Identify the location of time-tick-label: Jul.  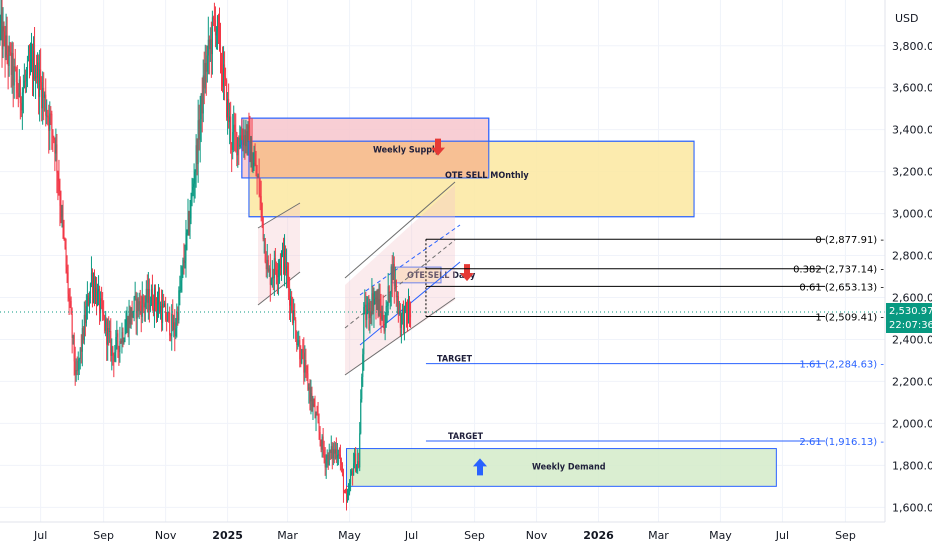
(411, 535).